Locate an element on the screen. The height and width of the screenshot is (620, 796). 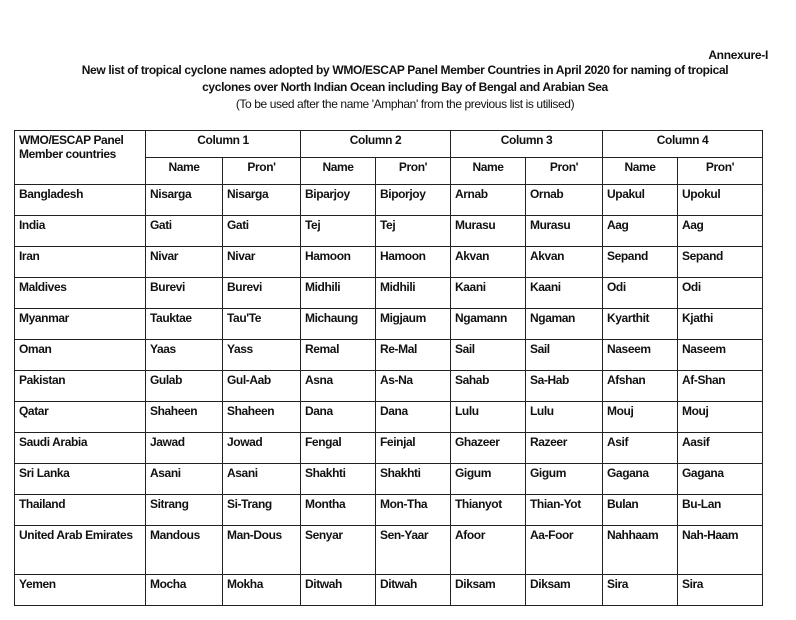
pronunciation-cell: Sen-Yaar is located at coordinates (413, 550).